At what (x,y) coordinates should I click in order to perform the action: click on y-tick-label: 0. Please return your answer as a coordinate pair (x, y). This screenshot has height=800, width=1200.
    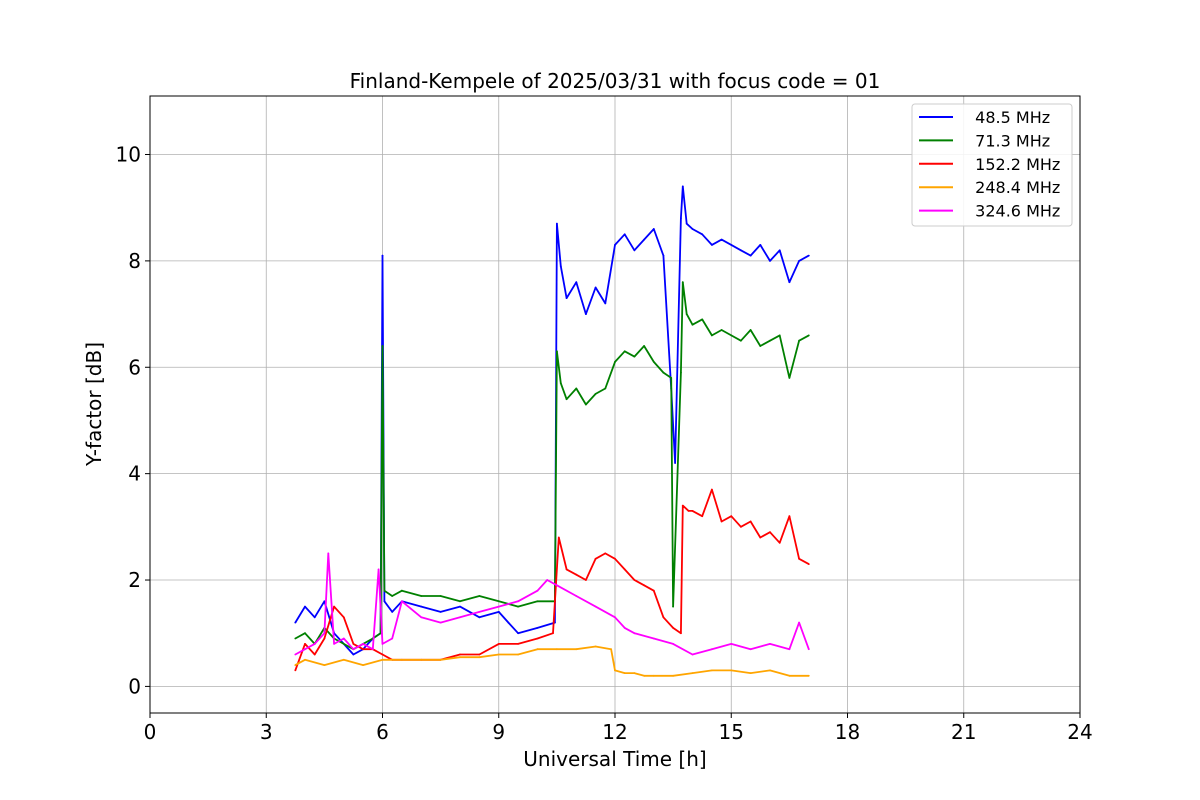
    Looking at the image, I should click on (134, 686).